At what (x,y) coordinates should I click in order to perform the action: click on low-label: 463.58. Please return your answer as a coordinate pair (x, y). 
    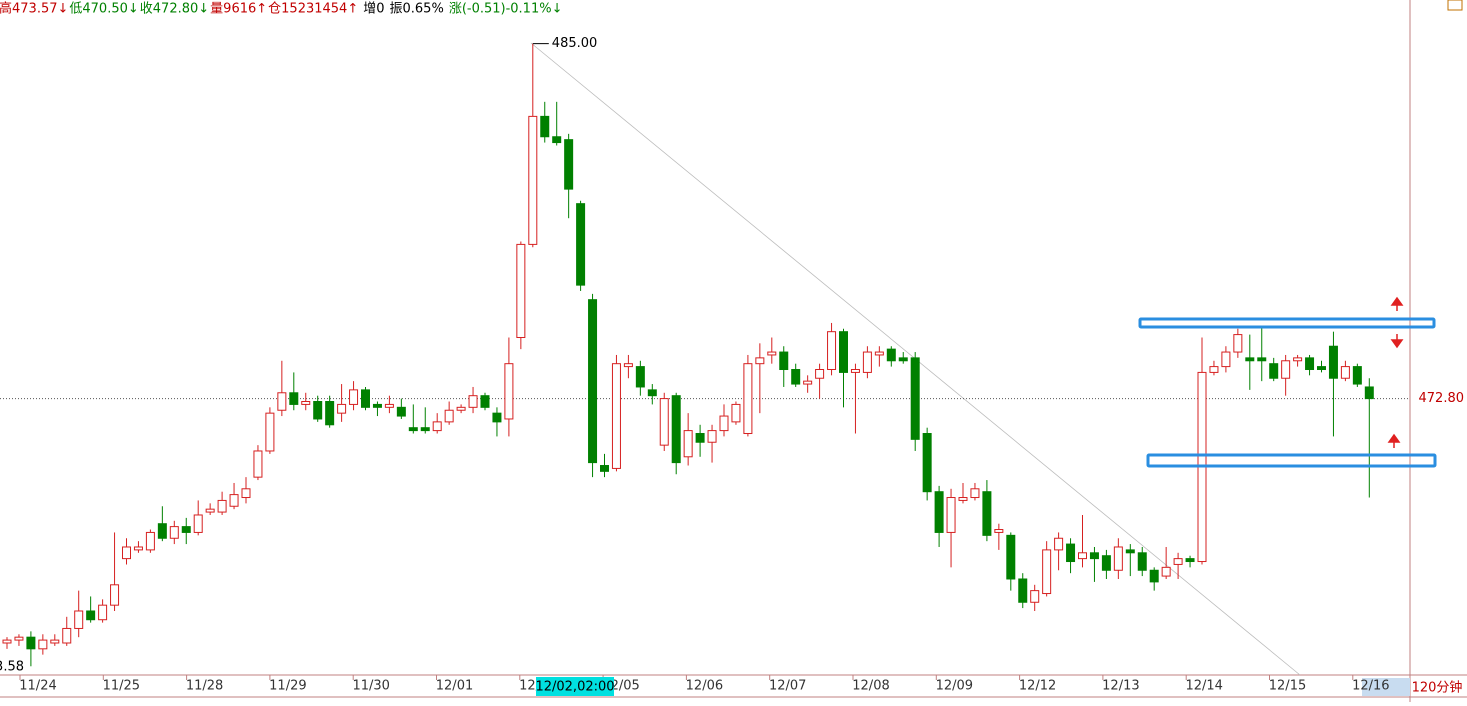
    Looking at the image, I should click on (12, 666).